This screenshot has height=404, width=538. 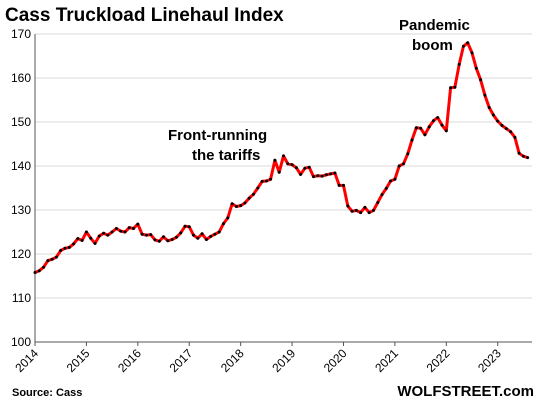 I want to click on y-tick-label: 100, so click(x=21, y=342).